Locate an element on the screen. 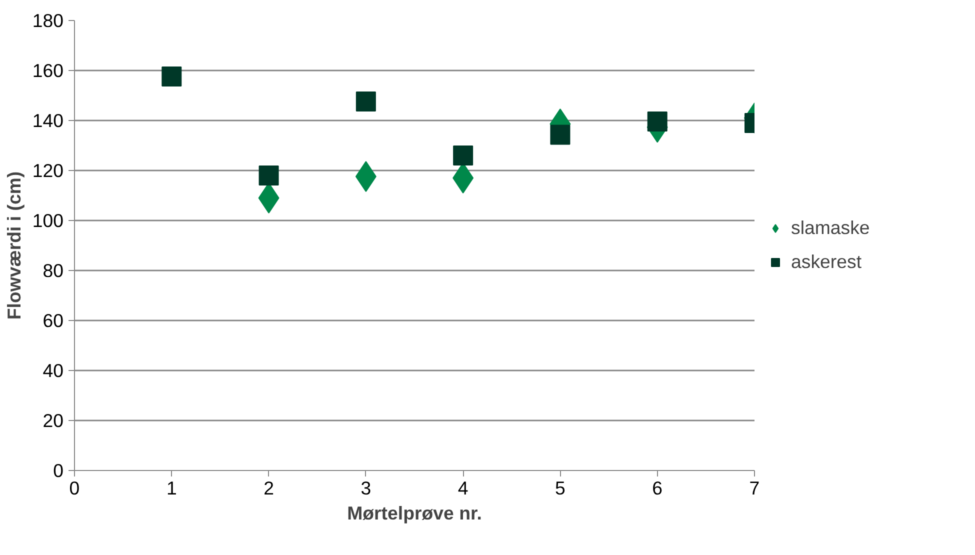  y-tick-label: 0 is located at coordinates (58, 470).